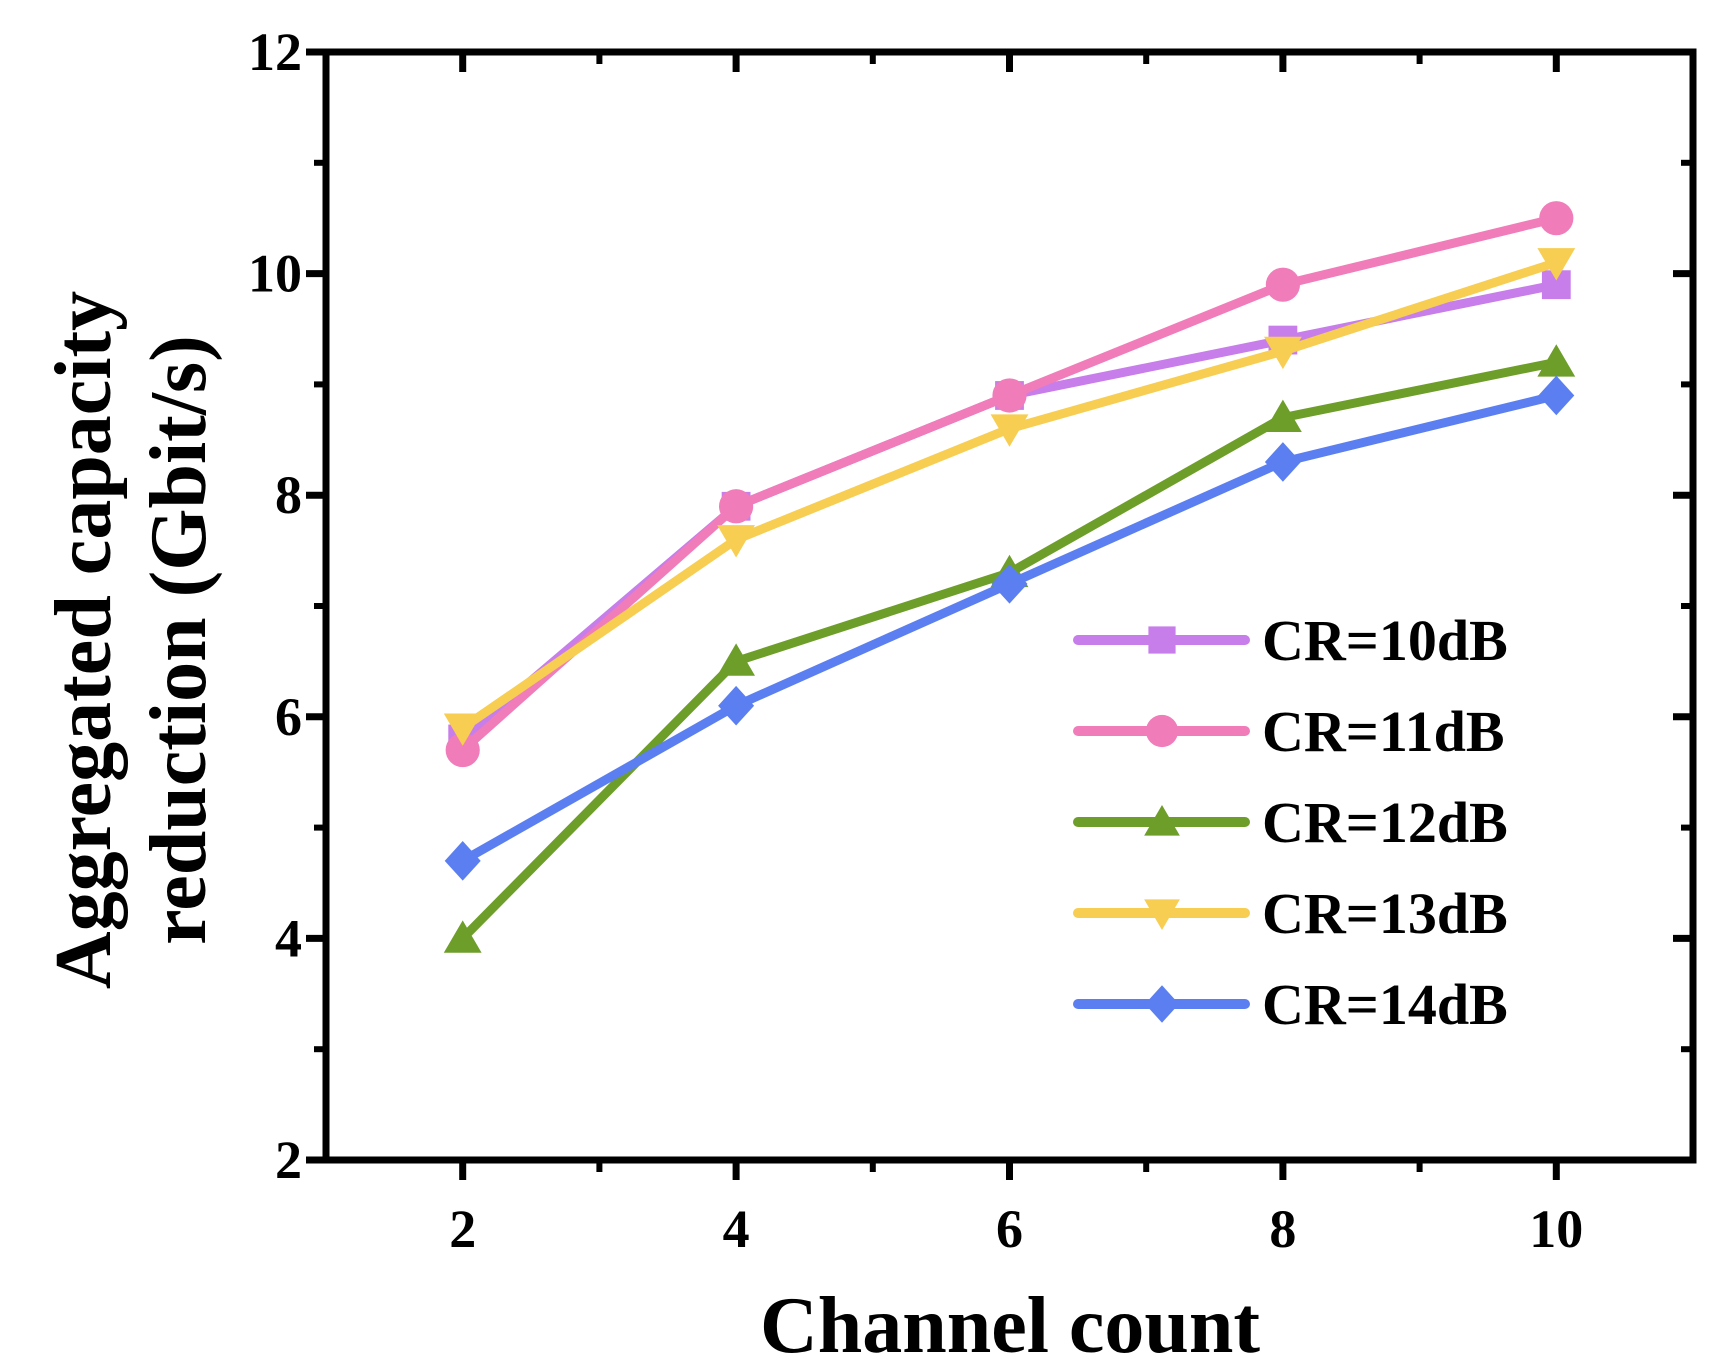 The width and height of the screenshot is (1727, 1371). What do you see at coordinates (1385, 640) in the screenshot?
I see `legend-label: CR=10dB` at bounding box center [1385, 640].